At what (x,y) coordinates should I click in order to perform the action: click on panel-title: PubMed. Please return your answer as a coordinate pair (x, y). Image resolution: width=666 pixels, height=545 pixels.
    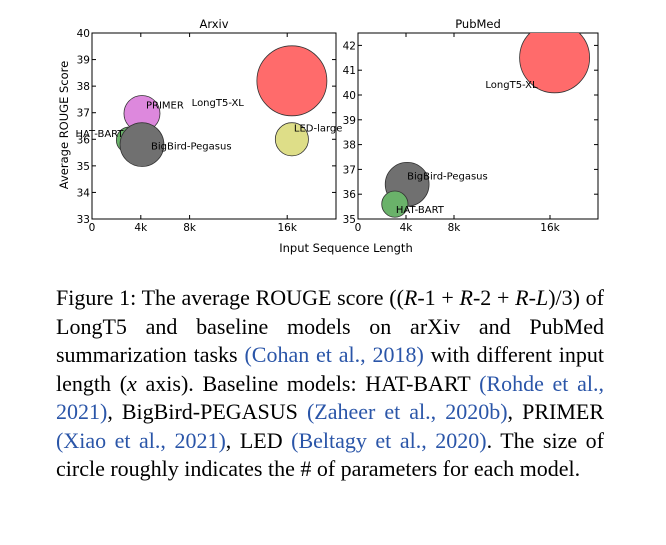
    Looking at the image, I should click on (478, 24).